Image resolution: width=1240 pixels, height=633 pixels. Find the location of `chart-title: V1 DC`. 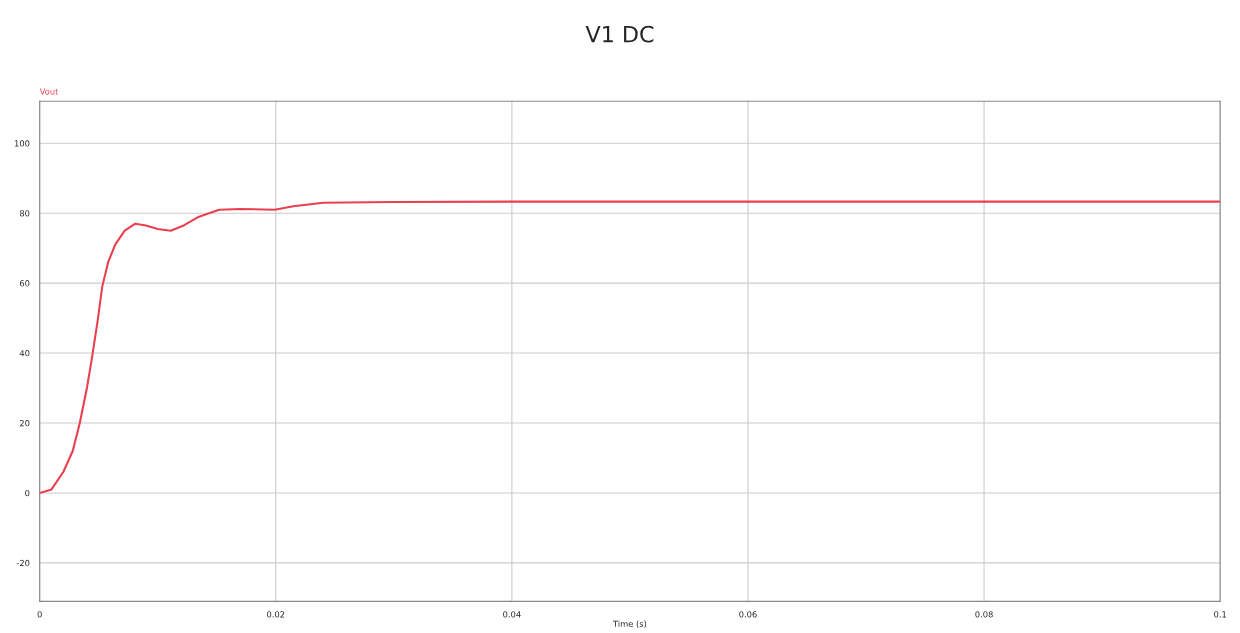

chart-title: V1 DC is located at coordinates (619, 34).